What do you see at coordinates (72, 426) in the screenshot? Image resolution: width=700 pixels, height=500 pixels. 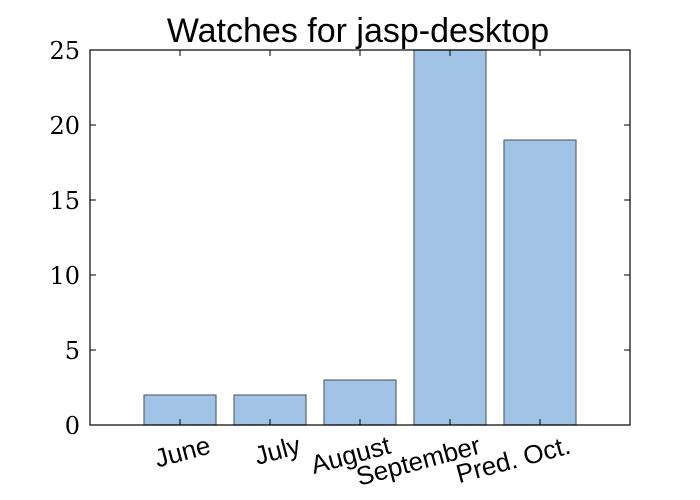 I see `y-tick-label-0: 0` at bounding box center [72, 426].